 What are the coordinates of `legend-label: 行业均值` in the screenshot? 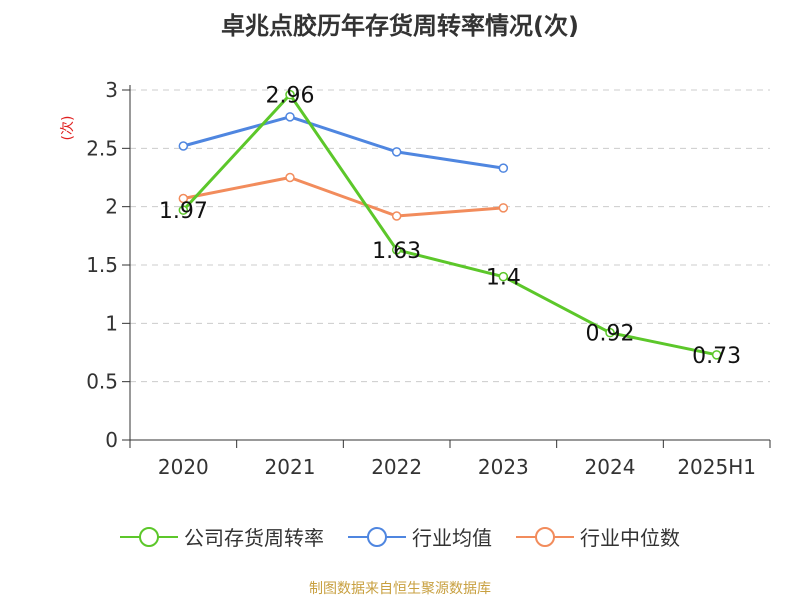 It's located at (452, 538).